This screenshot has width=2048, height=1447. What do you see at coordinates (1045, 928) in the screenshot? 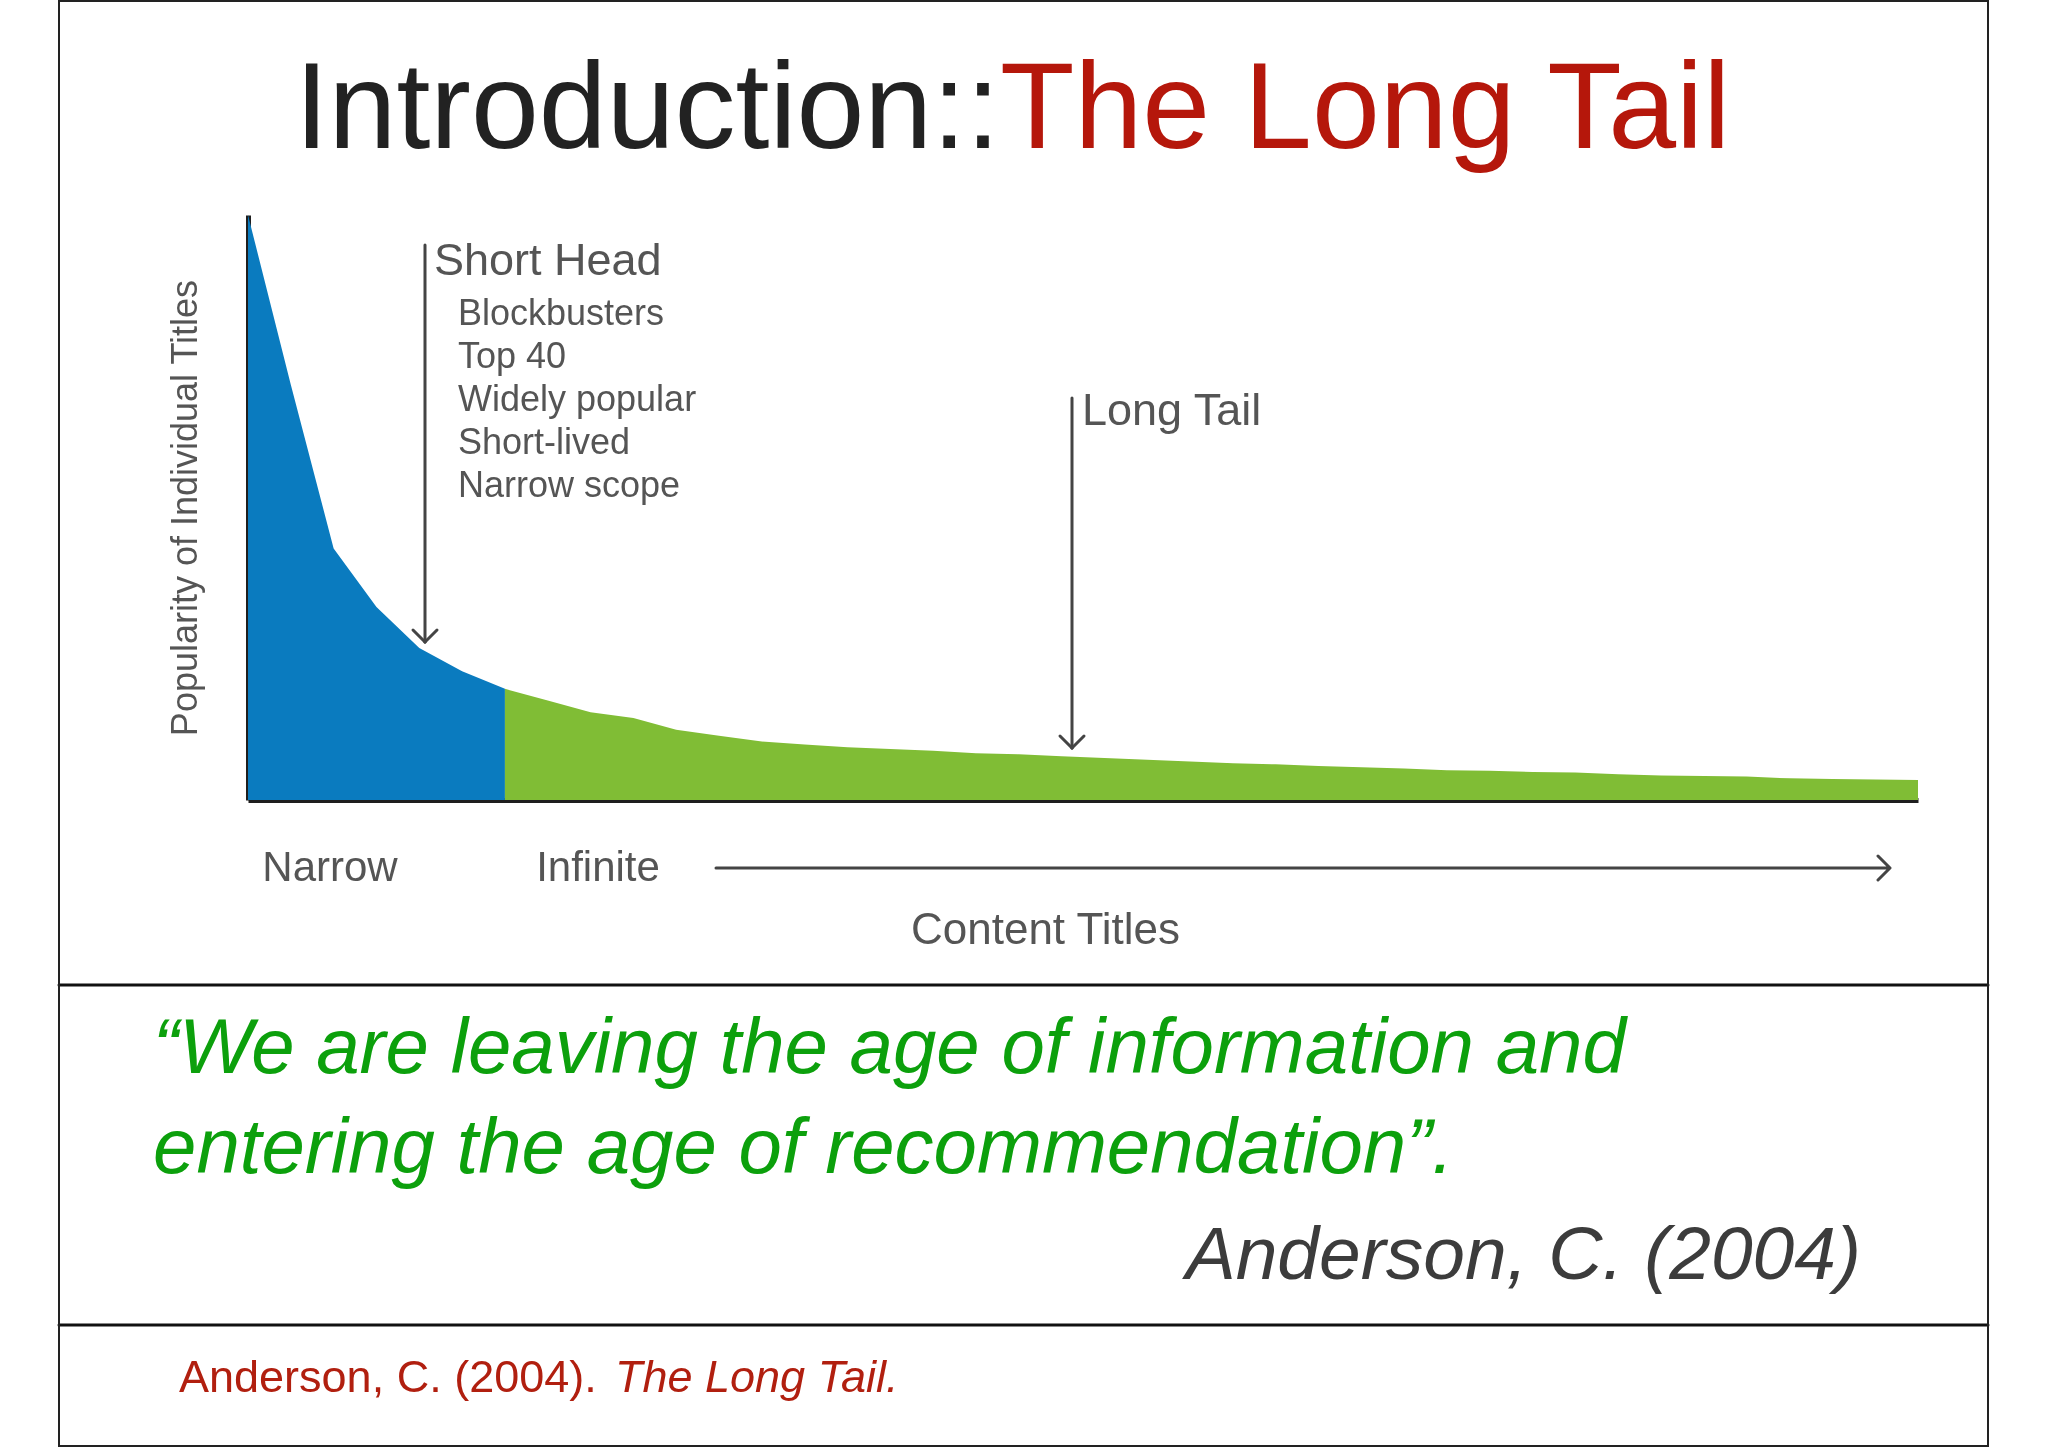
I see `x-axis-title: Content Titles` at bounding box center [1045, 928].